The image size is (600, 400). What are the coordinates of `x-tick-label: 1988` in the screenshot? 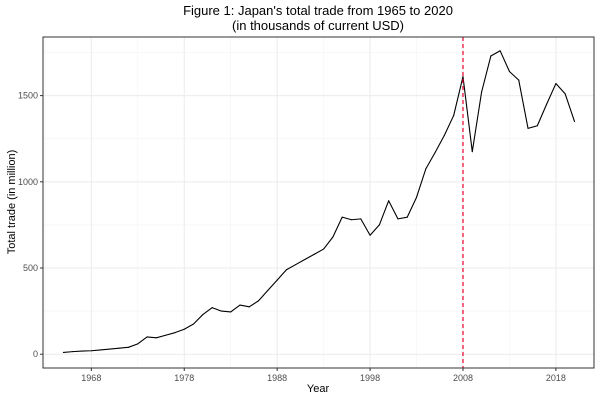 It's located at (277, 378).